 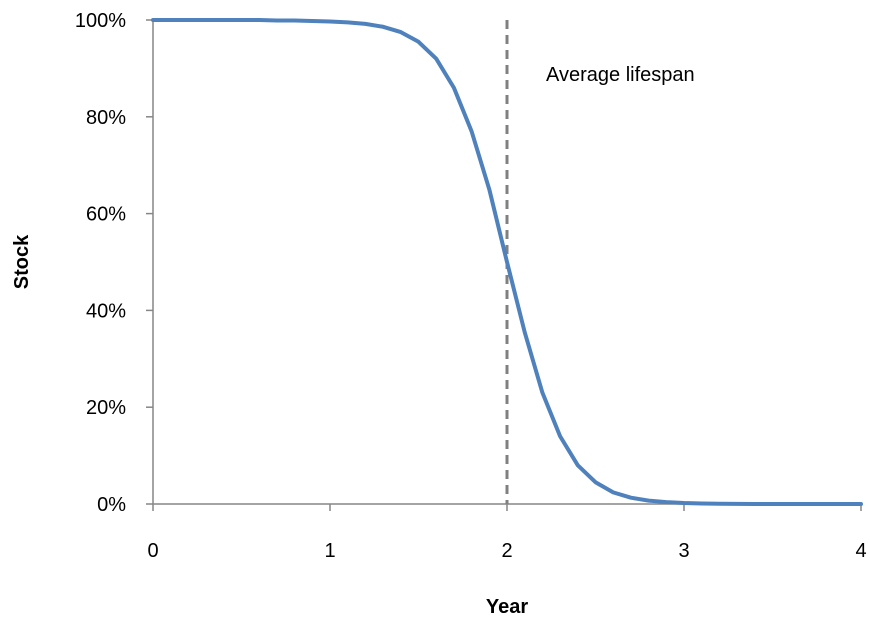 I want to click on x-tick-label: 3, so click(x=683, y=551).